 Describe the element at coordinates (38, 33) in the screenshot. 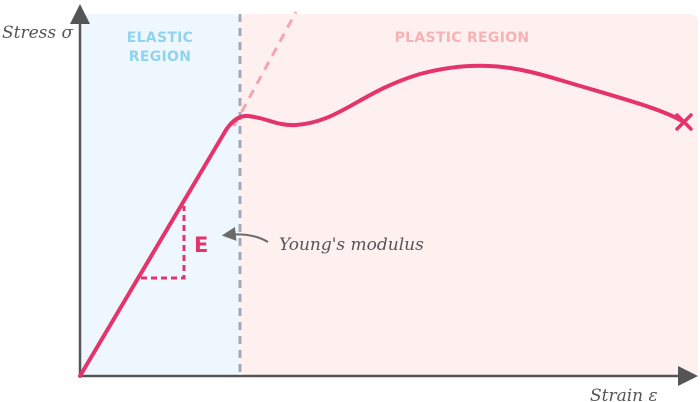

I see `y-axis-label: Stress σ` at that location.